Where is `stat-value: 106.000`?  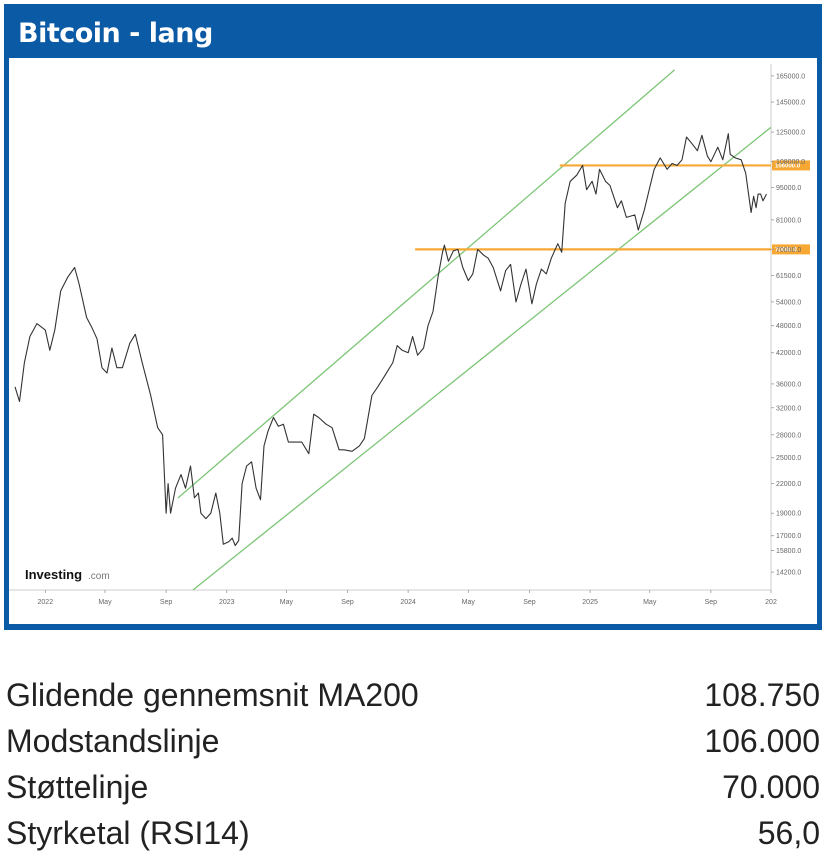
stat-value: 106.000 is located at coordinates (762, 741).